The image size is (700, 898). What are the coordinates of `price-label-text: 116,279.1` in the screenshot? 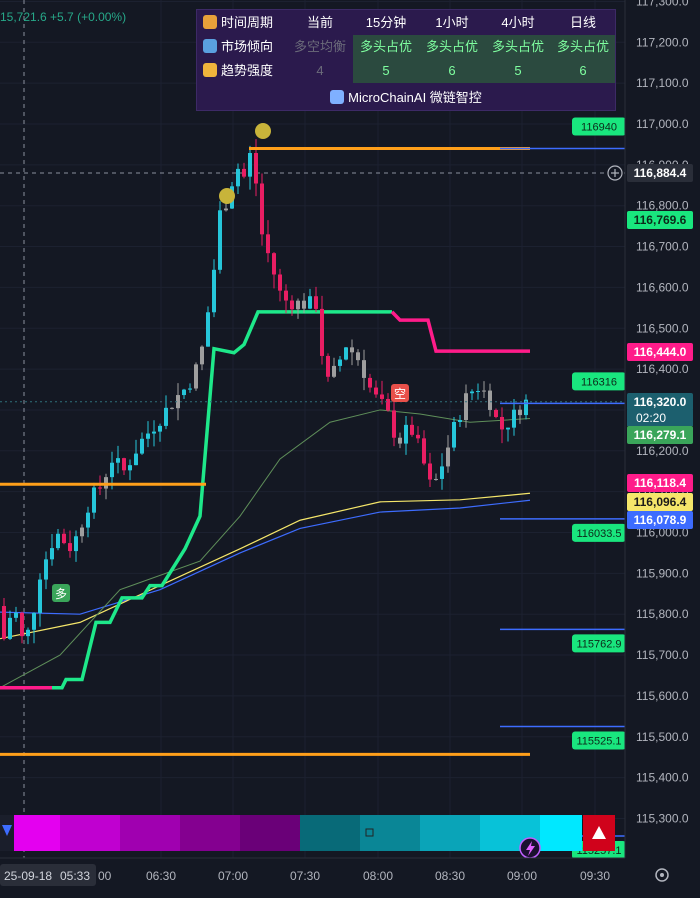 It's located at (660, 435).